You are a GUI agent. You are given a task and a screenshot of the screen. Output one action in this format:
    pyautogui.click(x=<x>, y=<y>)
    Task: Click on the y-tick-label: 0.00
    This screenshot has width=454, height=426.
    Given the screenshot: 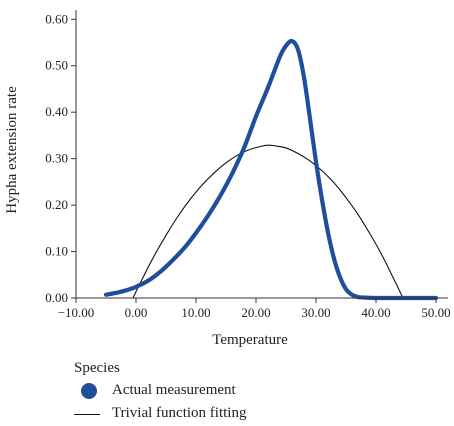 What is the action you would take?
    pyautogui.click(x=56, y=297)
    